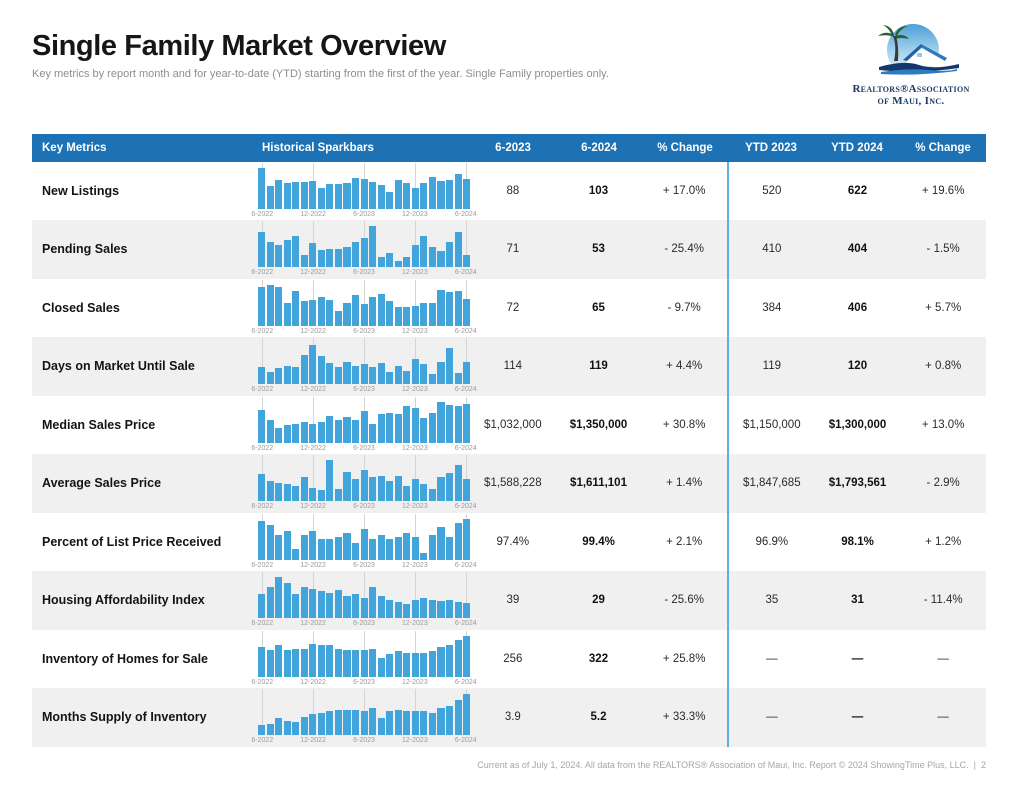 The height and width of the screenshot is (792, 1018). What do you see at coordinates (772, 541) in the screenshot?
I see `value-cell: 96.9%` at bounding box center [772, 541].